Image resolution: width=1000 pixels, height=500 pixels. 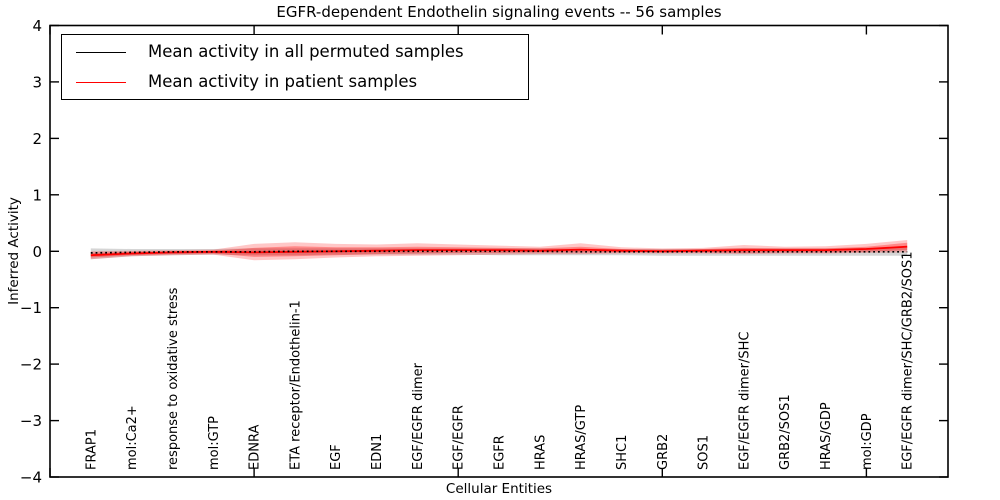 I want to click on svg-text: FRAP1, so click(x=91, y=449).